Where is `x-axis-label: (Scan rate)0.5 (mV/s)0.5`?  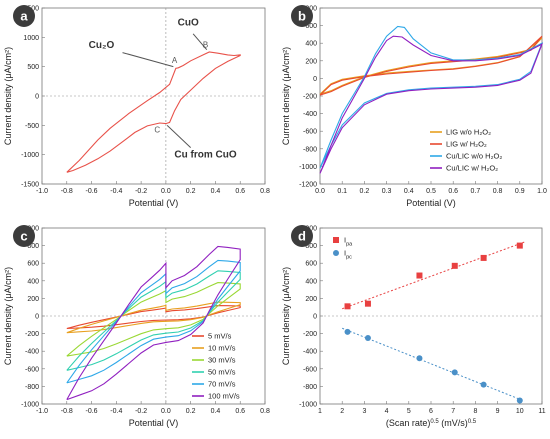
x-axis-label: (Scan rate)0.5 (mV/s)0.5 is located at coordinates (431, 423).